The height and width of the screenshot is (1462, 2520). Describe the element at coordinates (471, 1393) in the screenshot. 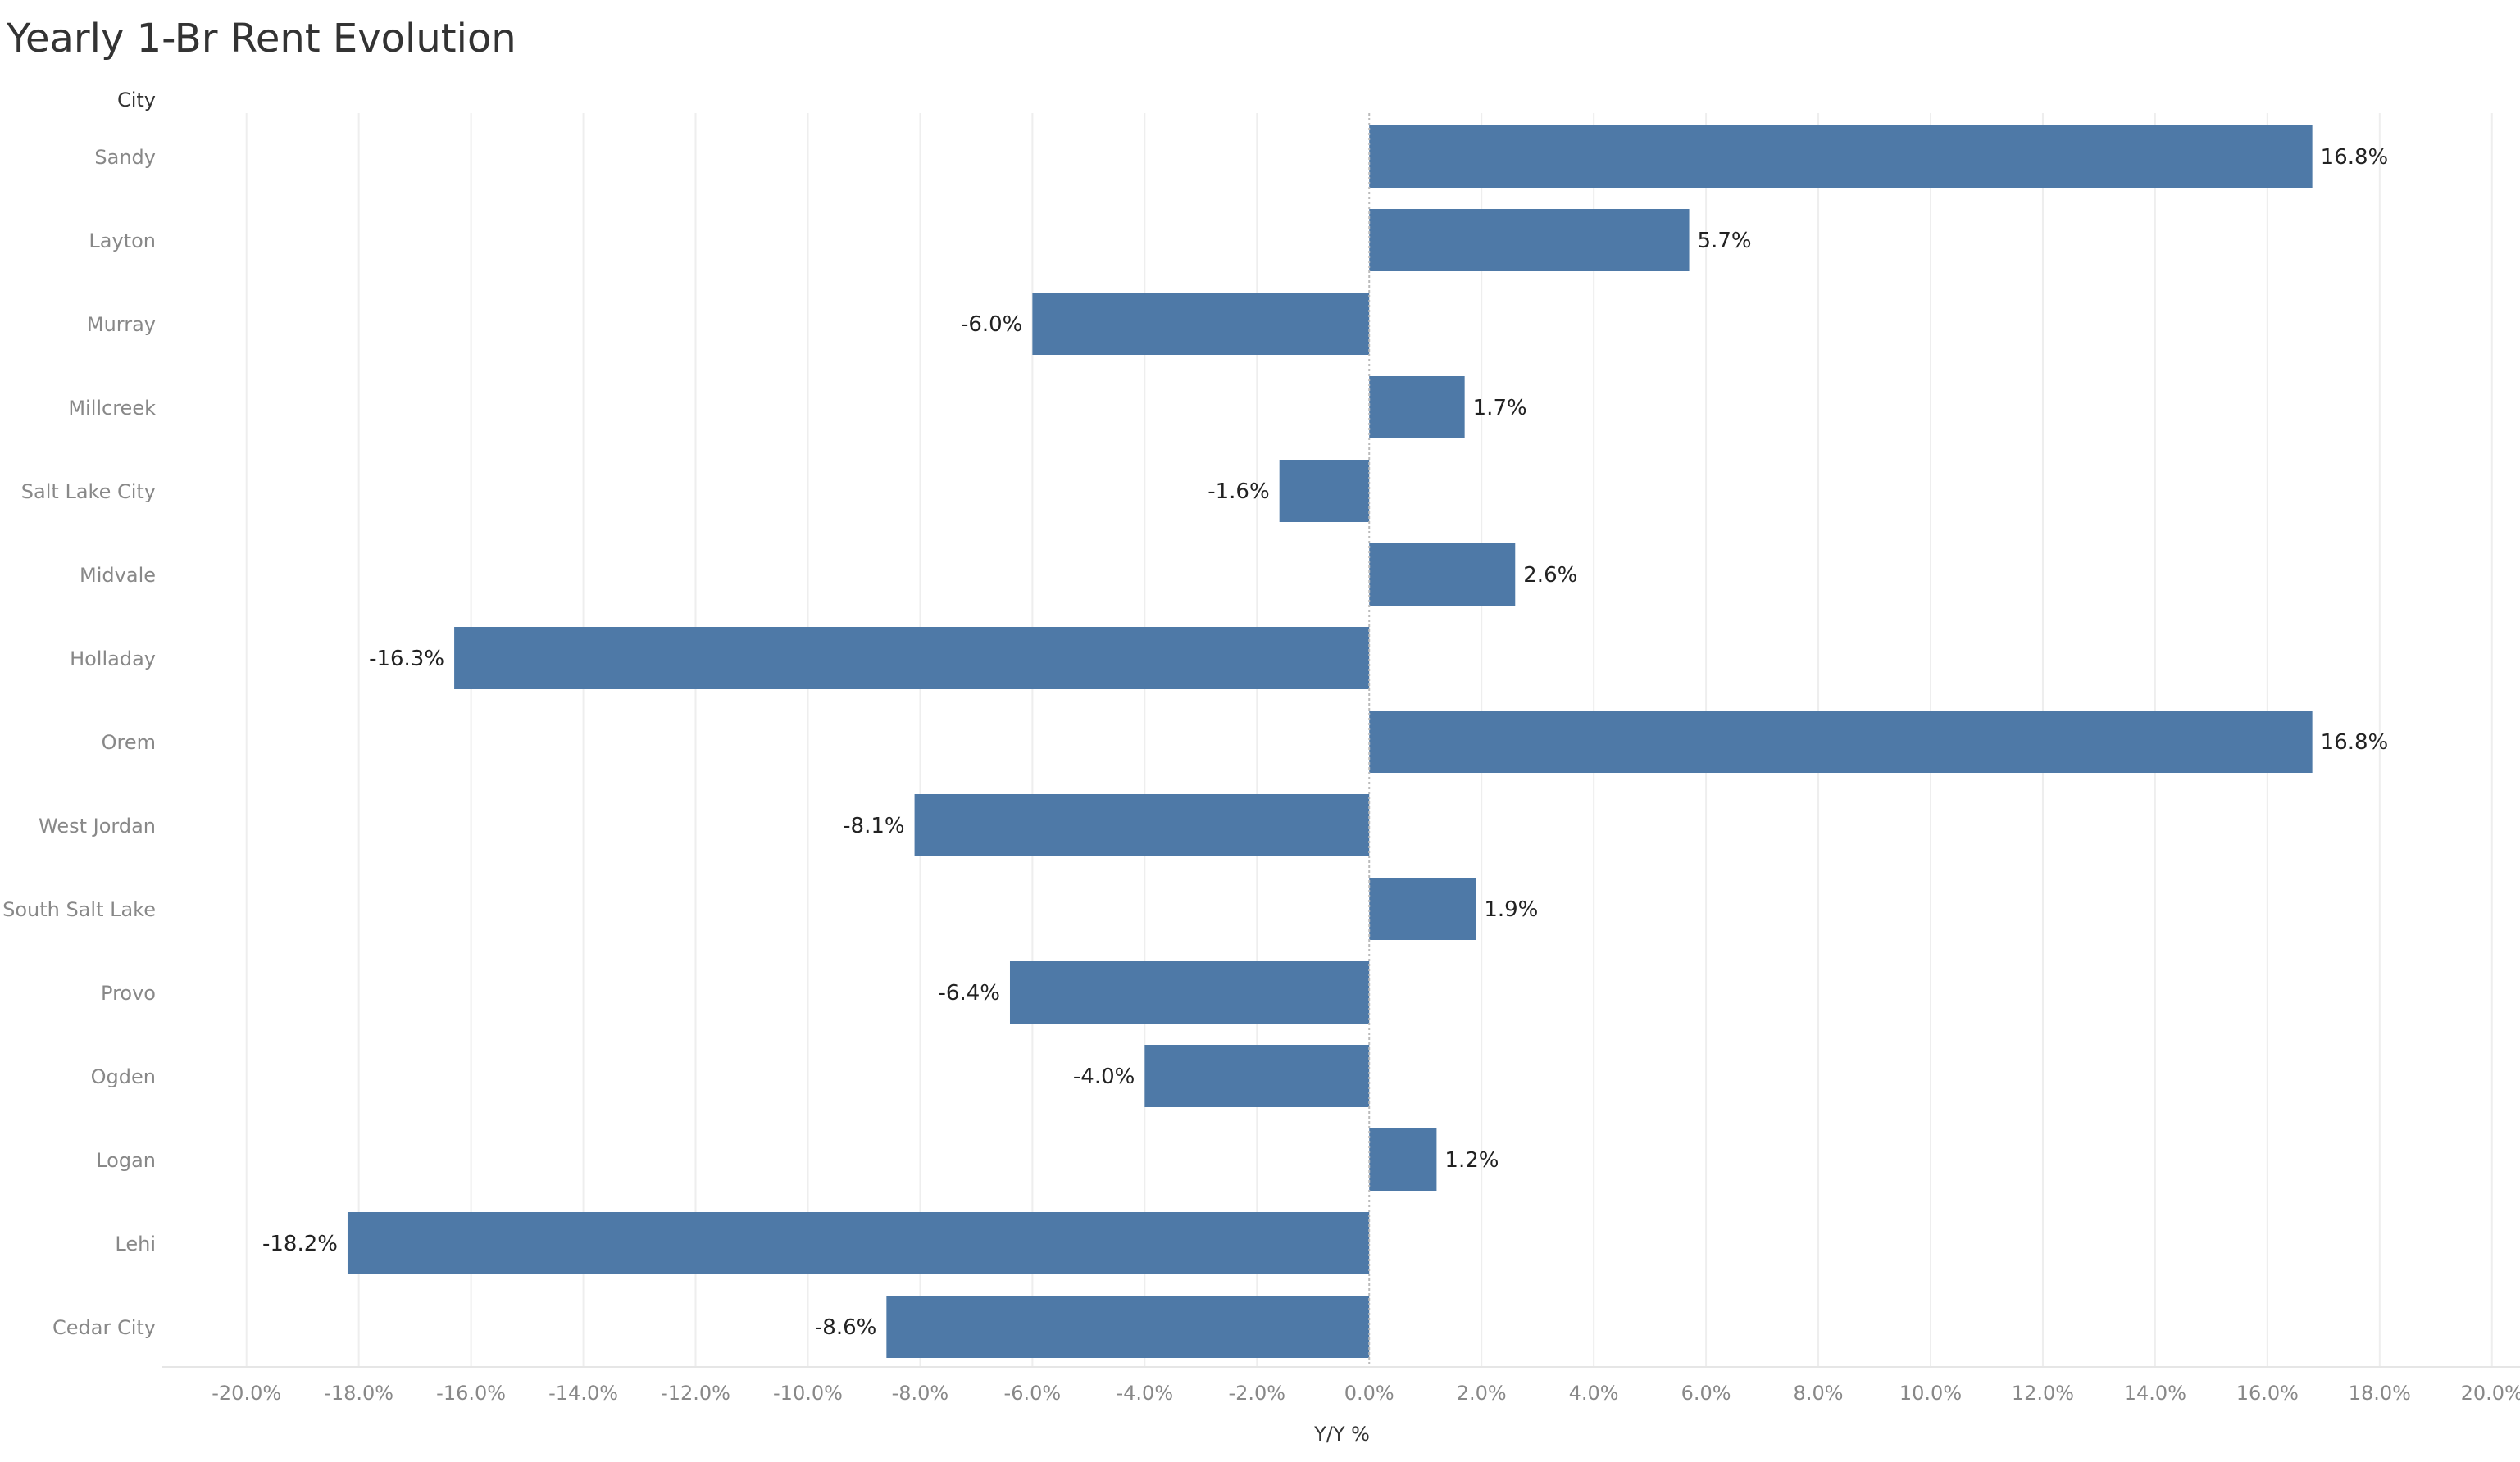

I see `x-tick-label: -16.0%` at that location.